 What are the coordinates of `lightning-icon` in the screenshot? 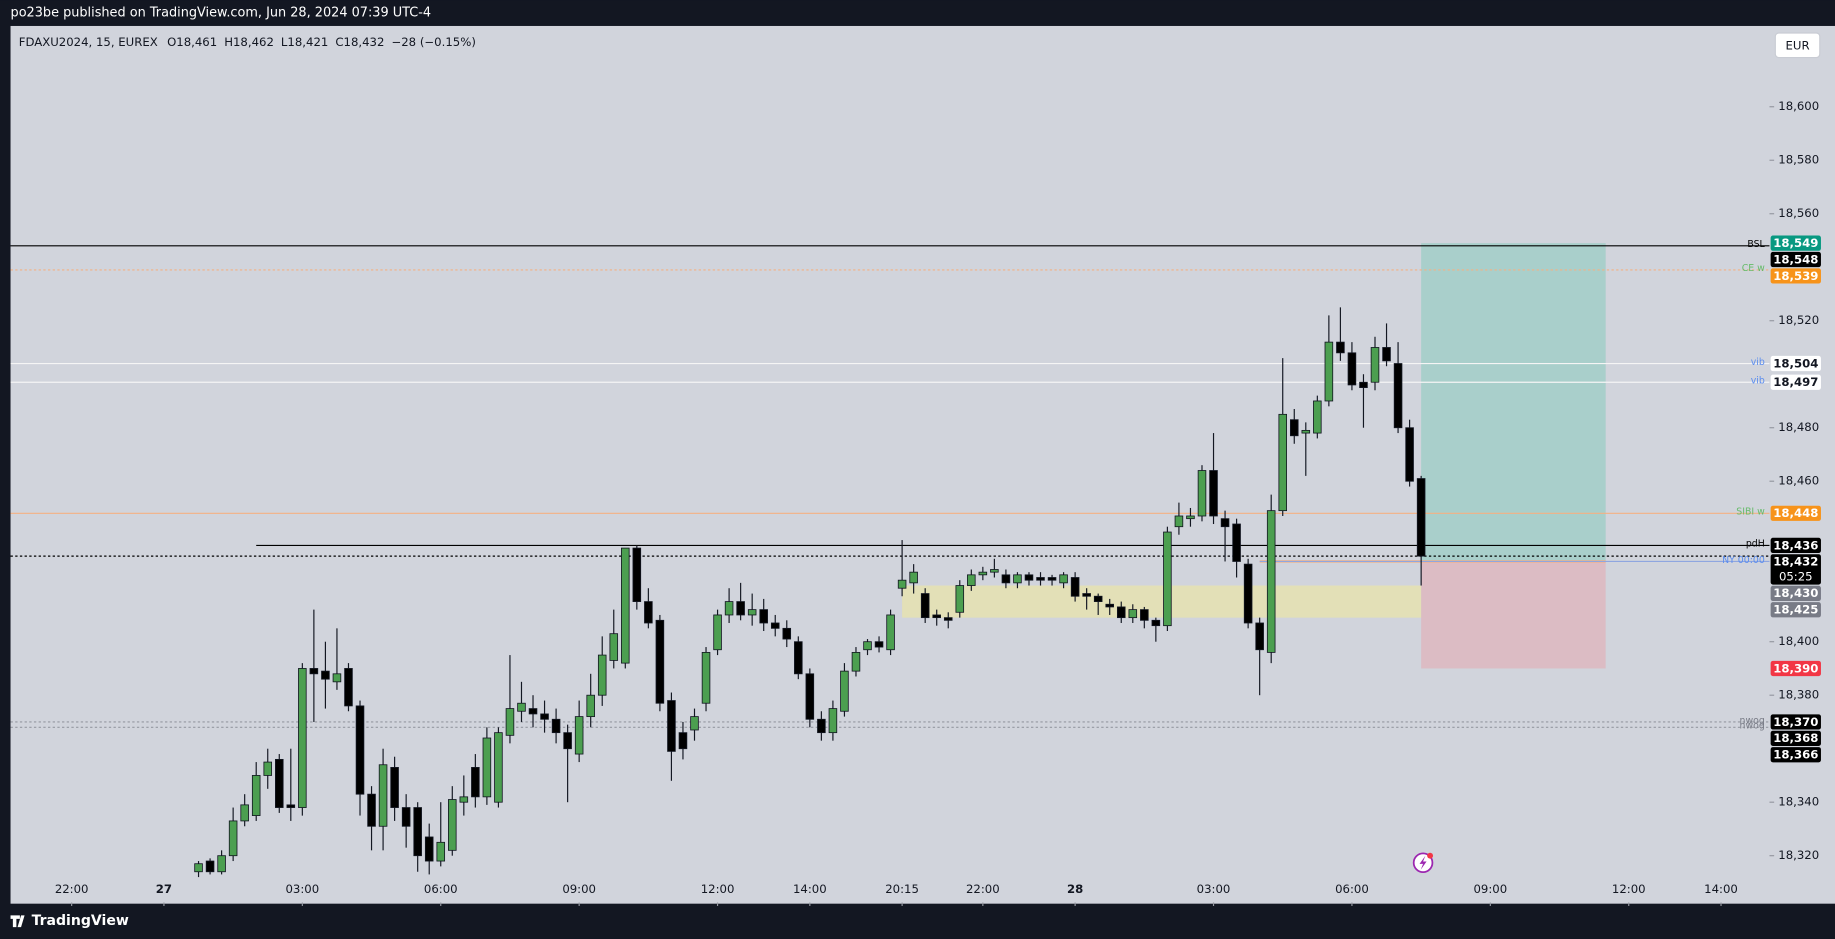 It's located at (1423, 862).